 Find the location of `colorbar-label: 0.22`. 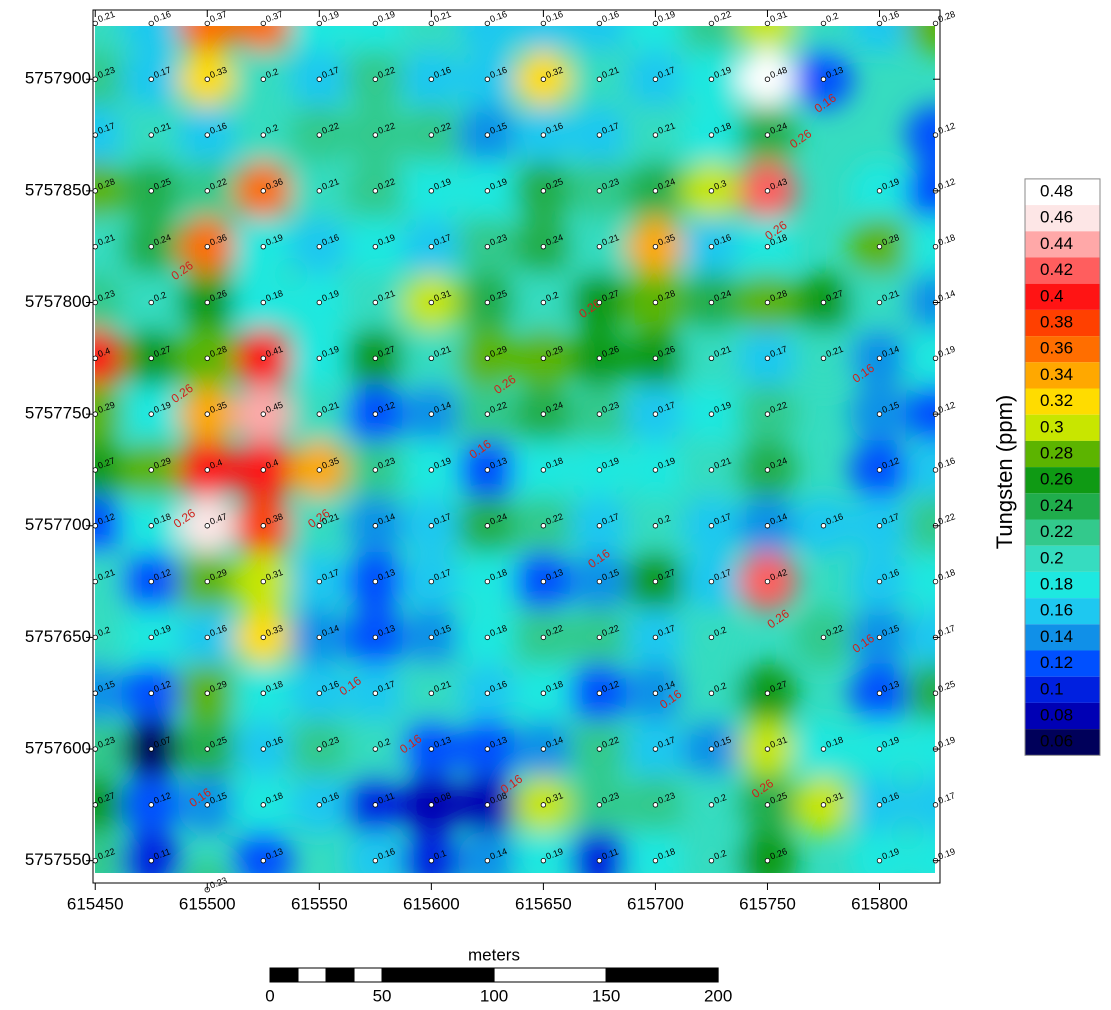

colorbar-label: 0.22 is located at coordinates (1056, 531).